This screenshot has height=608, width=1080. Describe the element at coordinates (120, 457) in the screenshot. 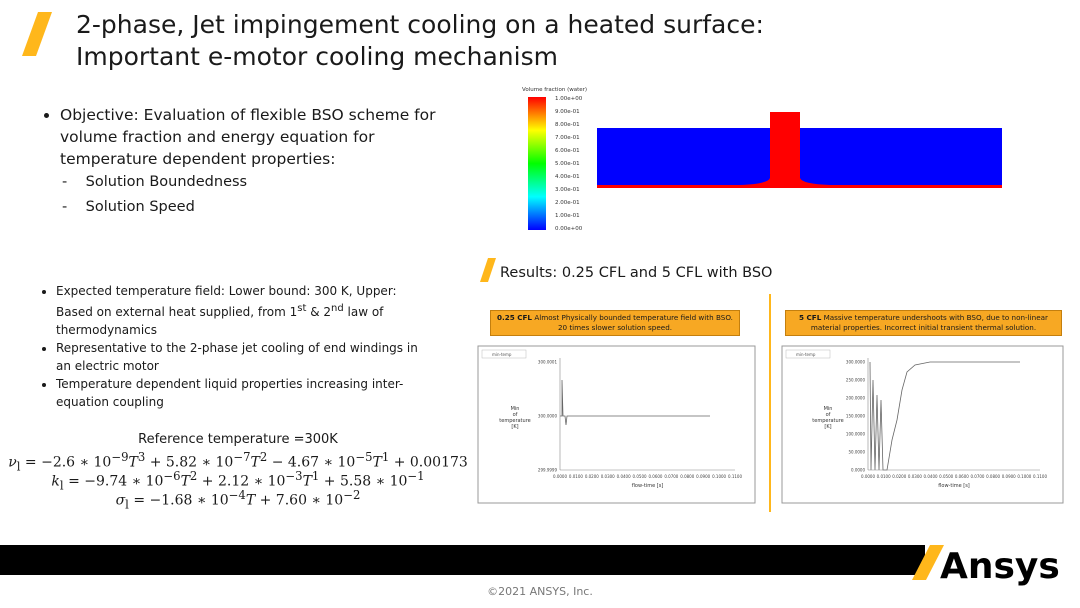

I see `text-sup: −9` at that location.